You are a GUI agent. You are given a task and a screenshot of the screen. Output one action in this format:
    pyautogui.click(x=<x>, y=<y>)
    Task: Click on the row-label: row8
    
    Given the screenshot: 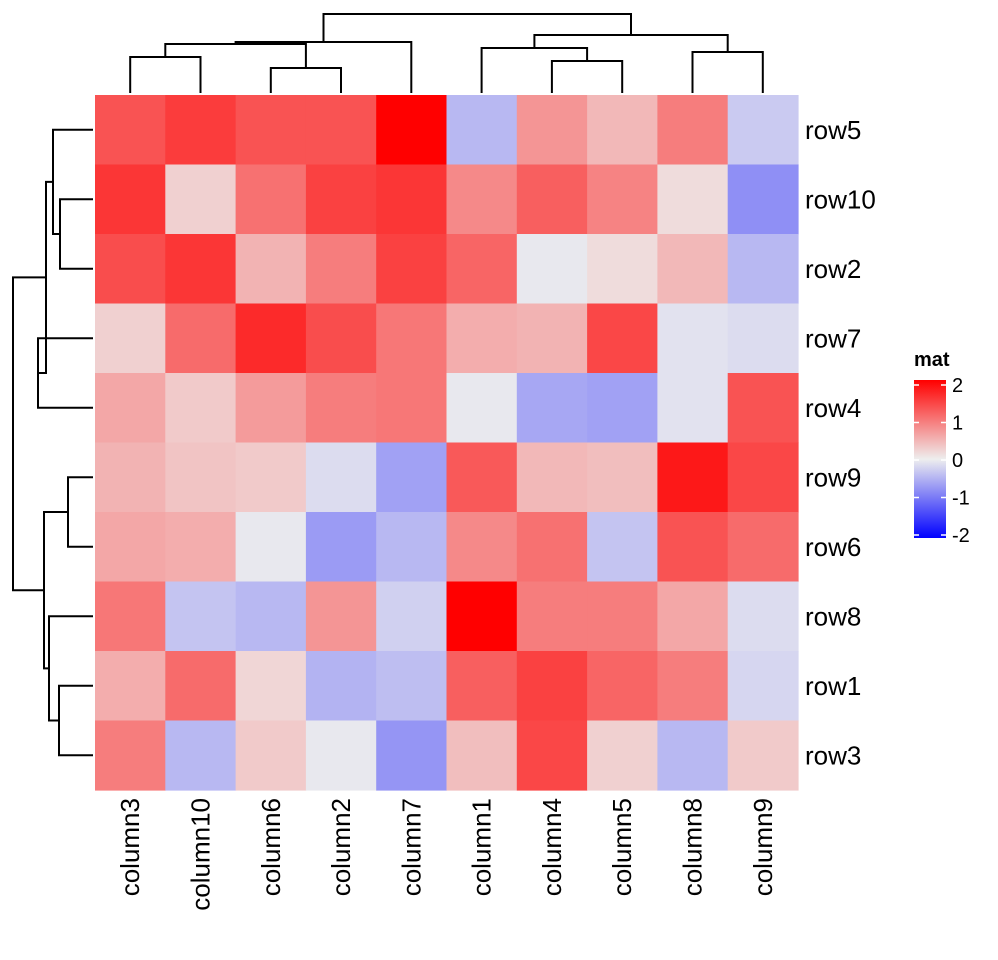 What is the action you would take?
    pyautogui.click(x=833, y=616)
    